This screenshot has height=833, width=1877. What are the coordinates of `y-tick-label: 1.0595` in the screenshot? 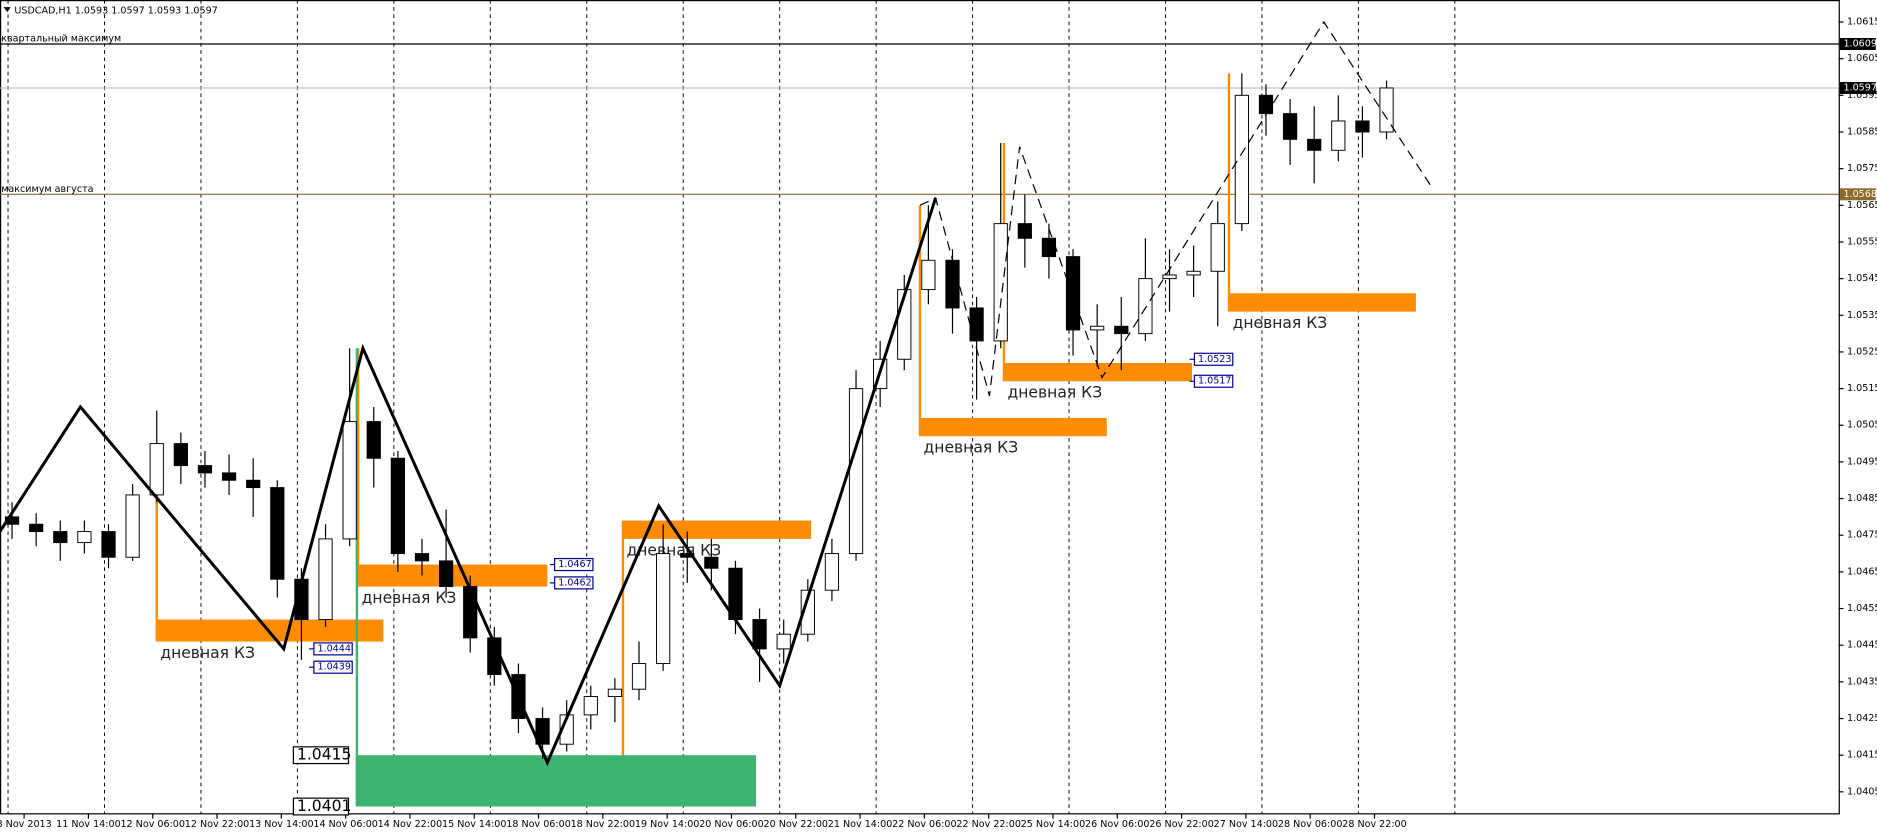 It's located at (1862, 95).